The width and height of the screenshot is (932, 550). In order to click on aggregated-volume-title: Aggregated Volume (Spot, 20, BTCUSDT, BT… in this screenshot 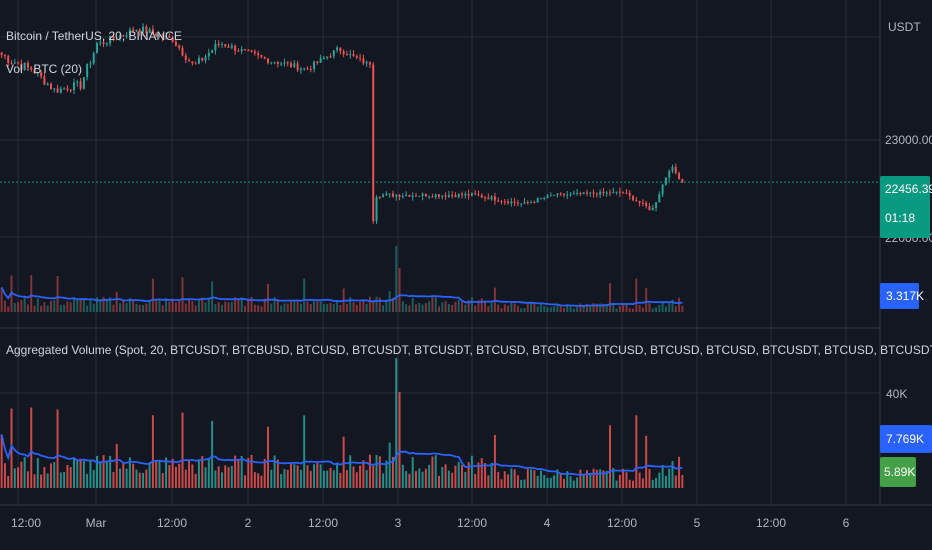, I will do `click(469, 350)`.